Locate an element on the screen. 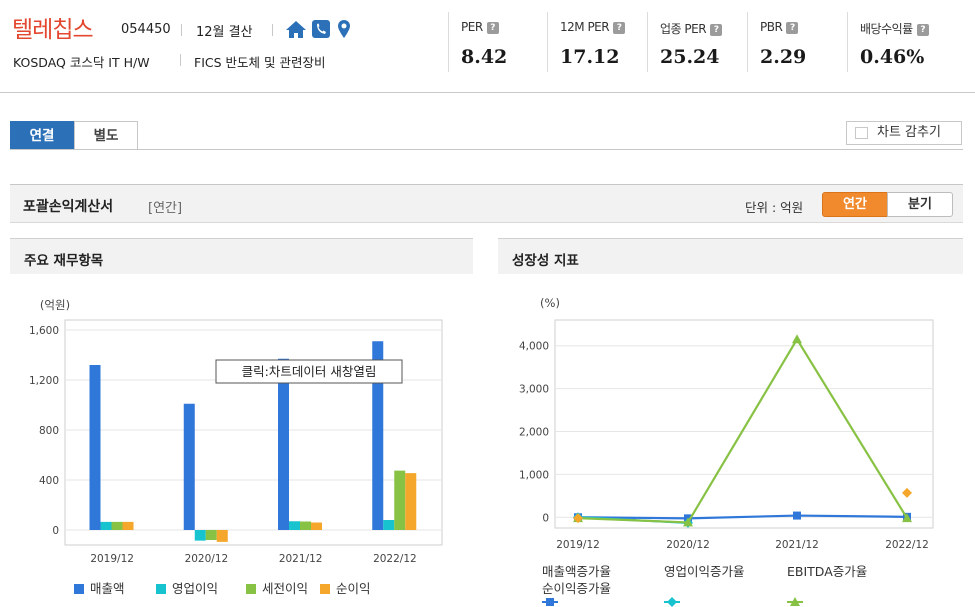  tooltip-text: 클릭:차트데이터 새창열림 is located at coordinates (309, 371).